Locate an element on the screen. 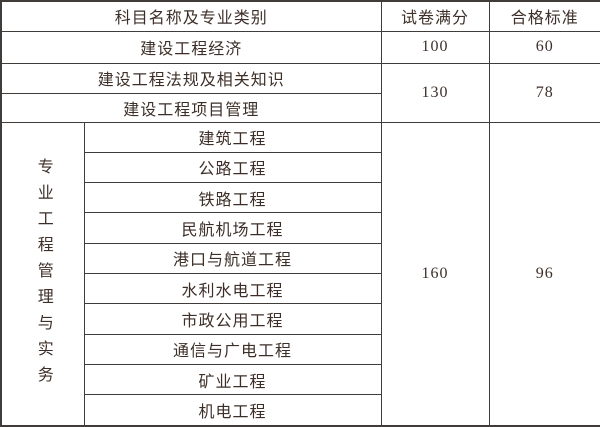 Image resolution: width=600 pixels, height=427 pixels. full-score-cell-practice: 160 is located at coordinates (435, 274).